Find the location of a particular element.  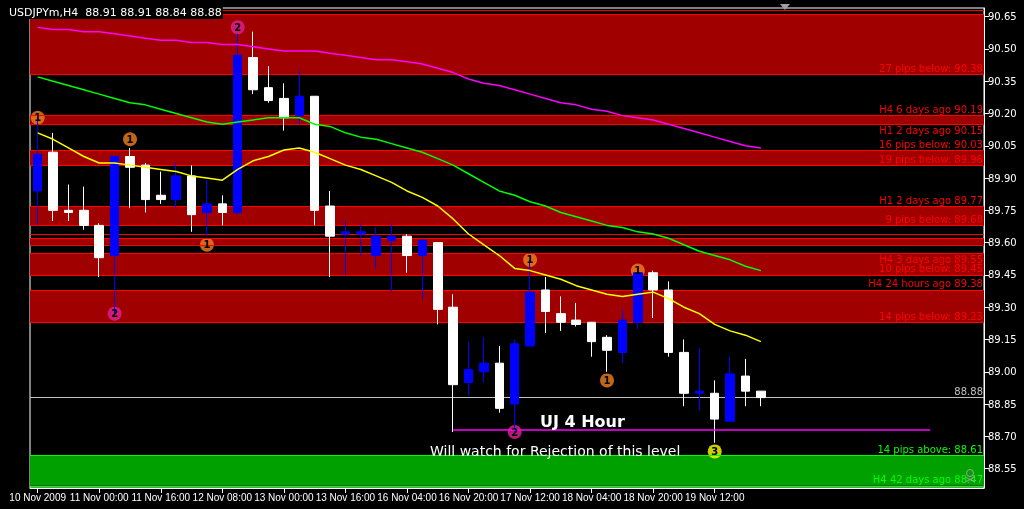

x-tick-label: 11 Nov 00:00 is located at coordinates (99, 497).